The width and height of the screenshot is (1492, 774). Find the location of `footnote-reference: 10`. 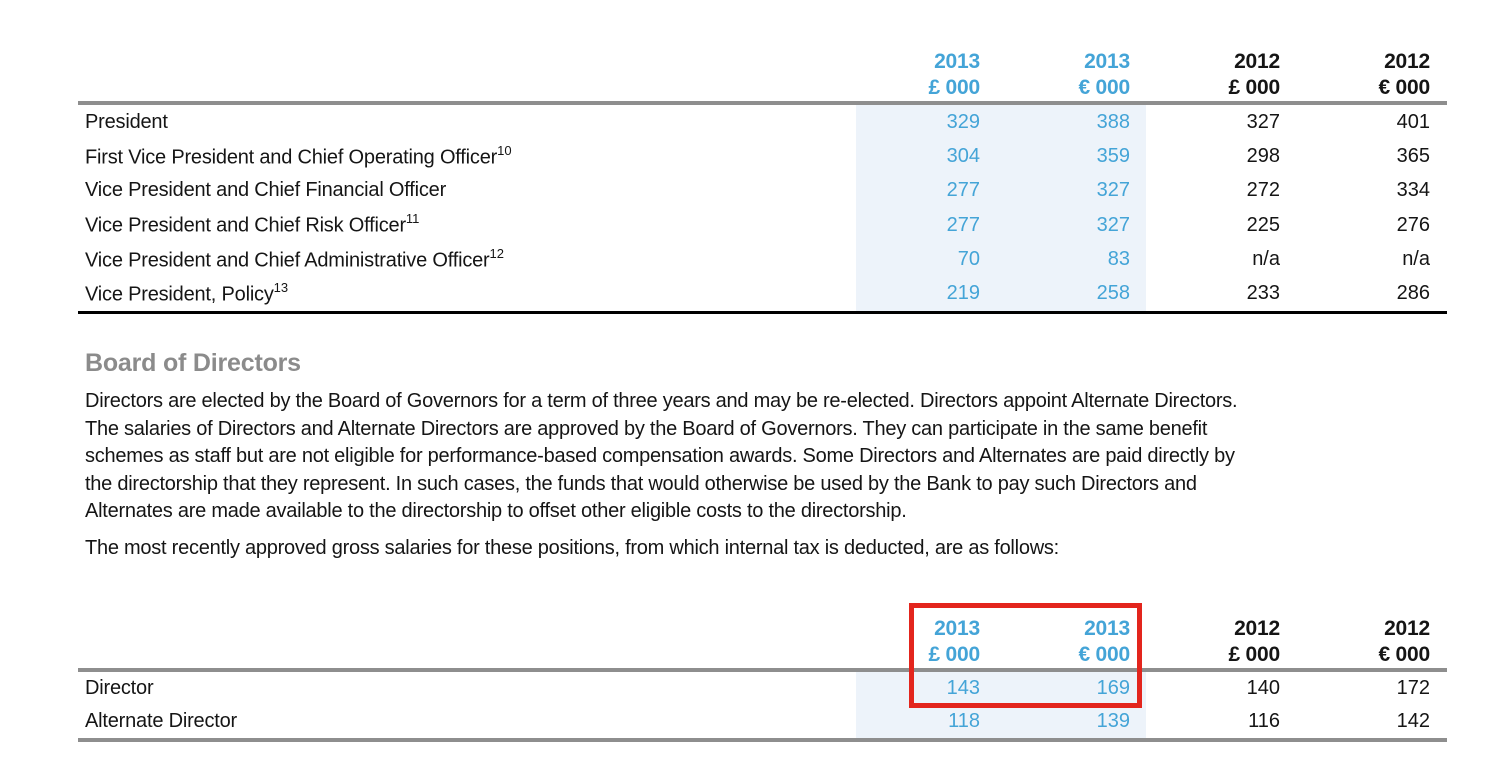

footnote-reference: 10 is located at coordinates (504, 150).